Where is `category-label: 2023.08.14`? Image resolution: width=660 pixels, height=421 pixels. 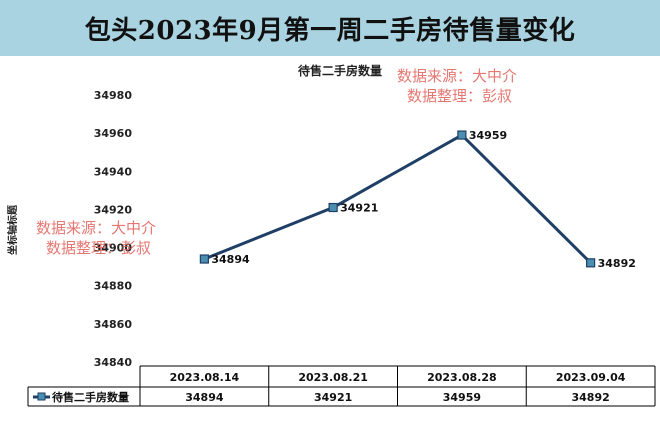
category-label: 2023.08.14 is located at coordinates (205, 377).